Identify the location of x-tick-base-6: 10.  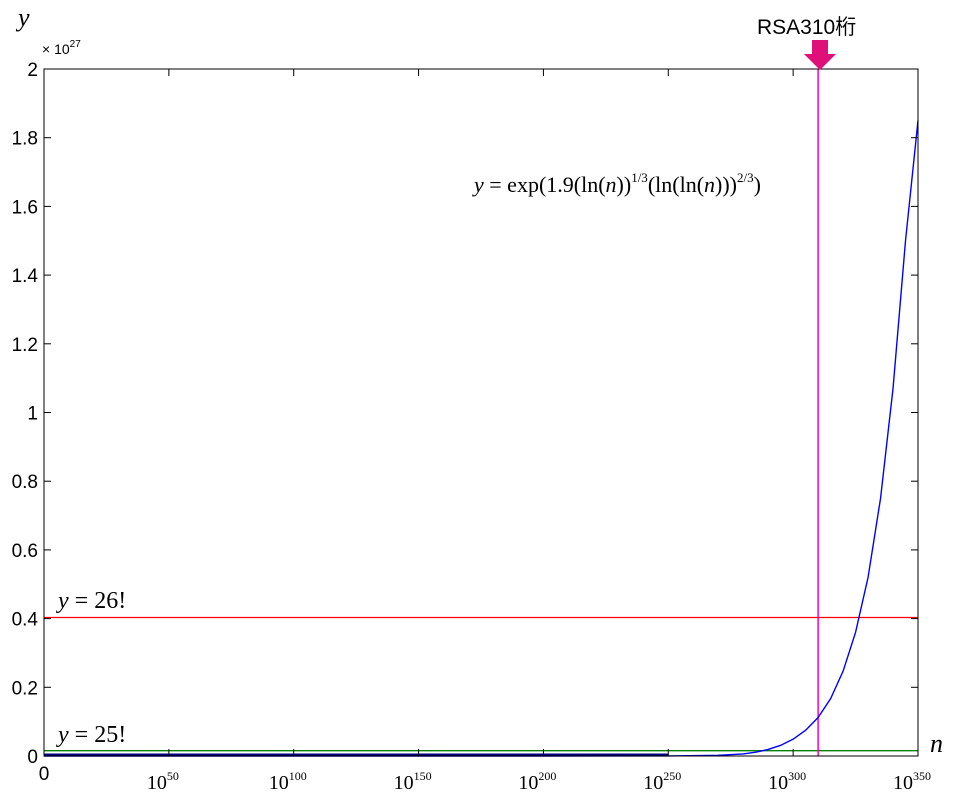
(778, 783).